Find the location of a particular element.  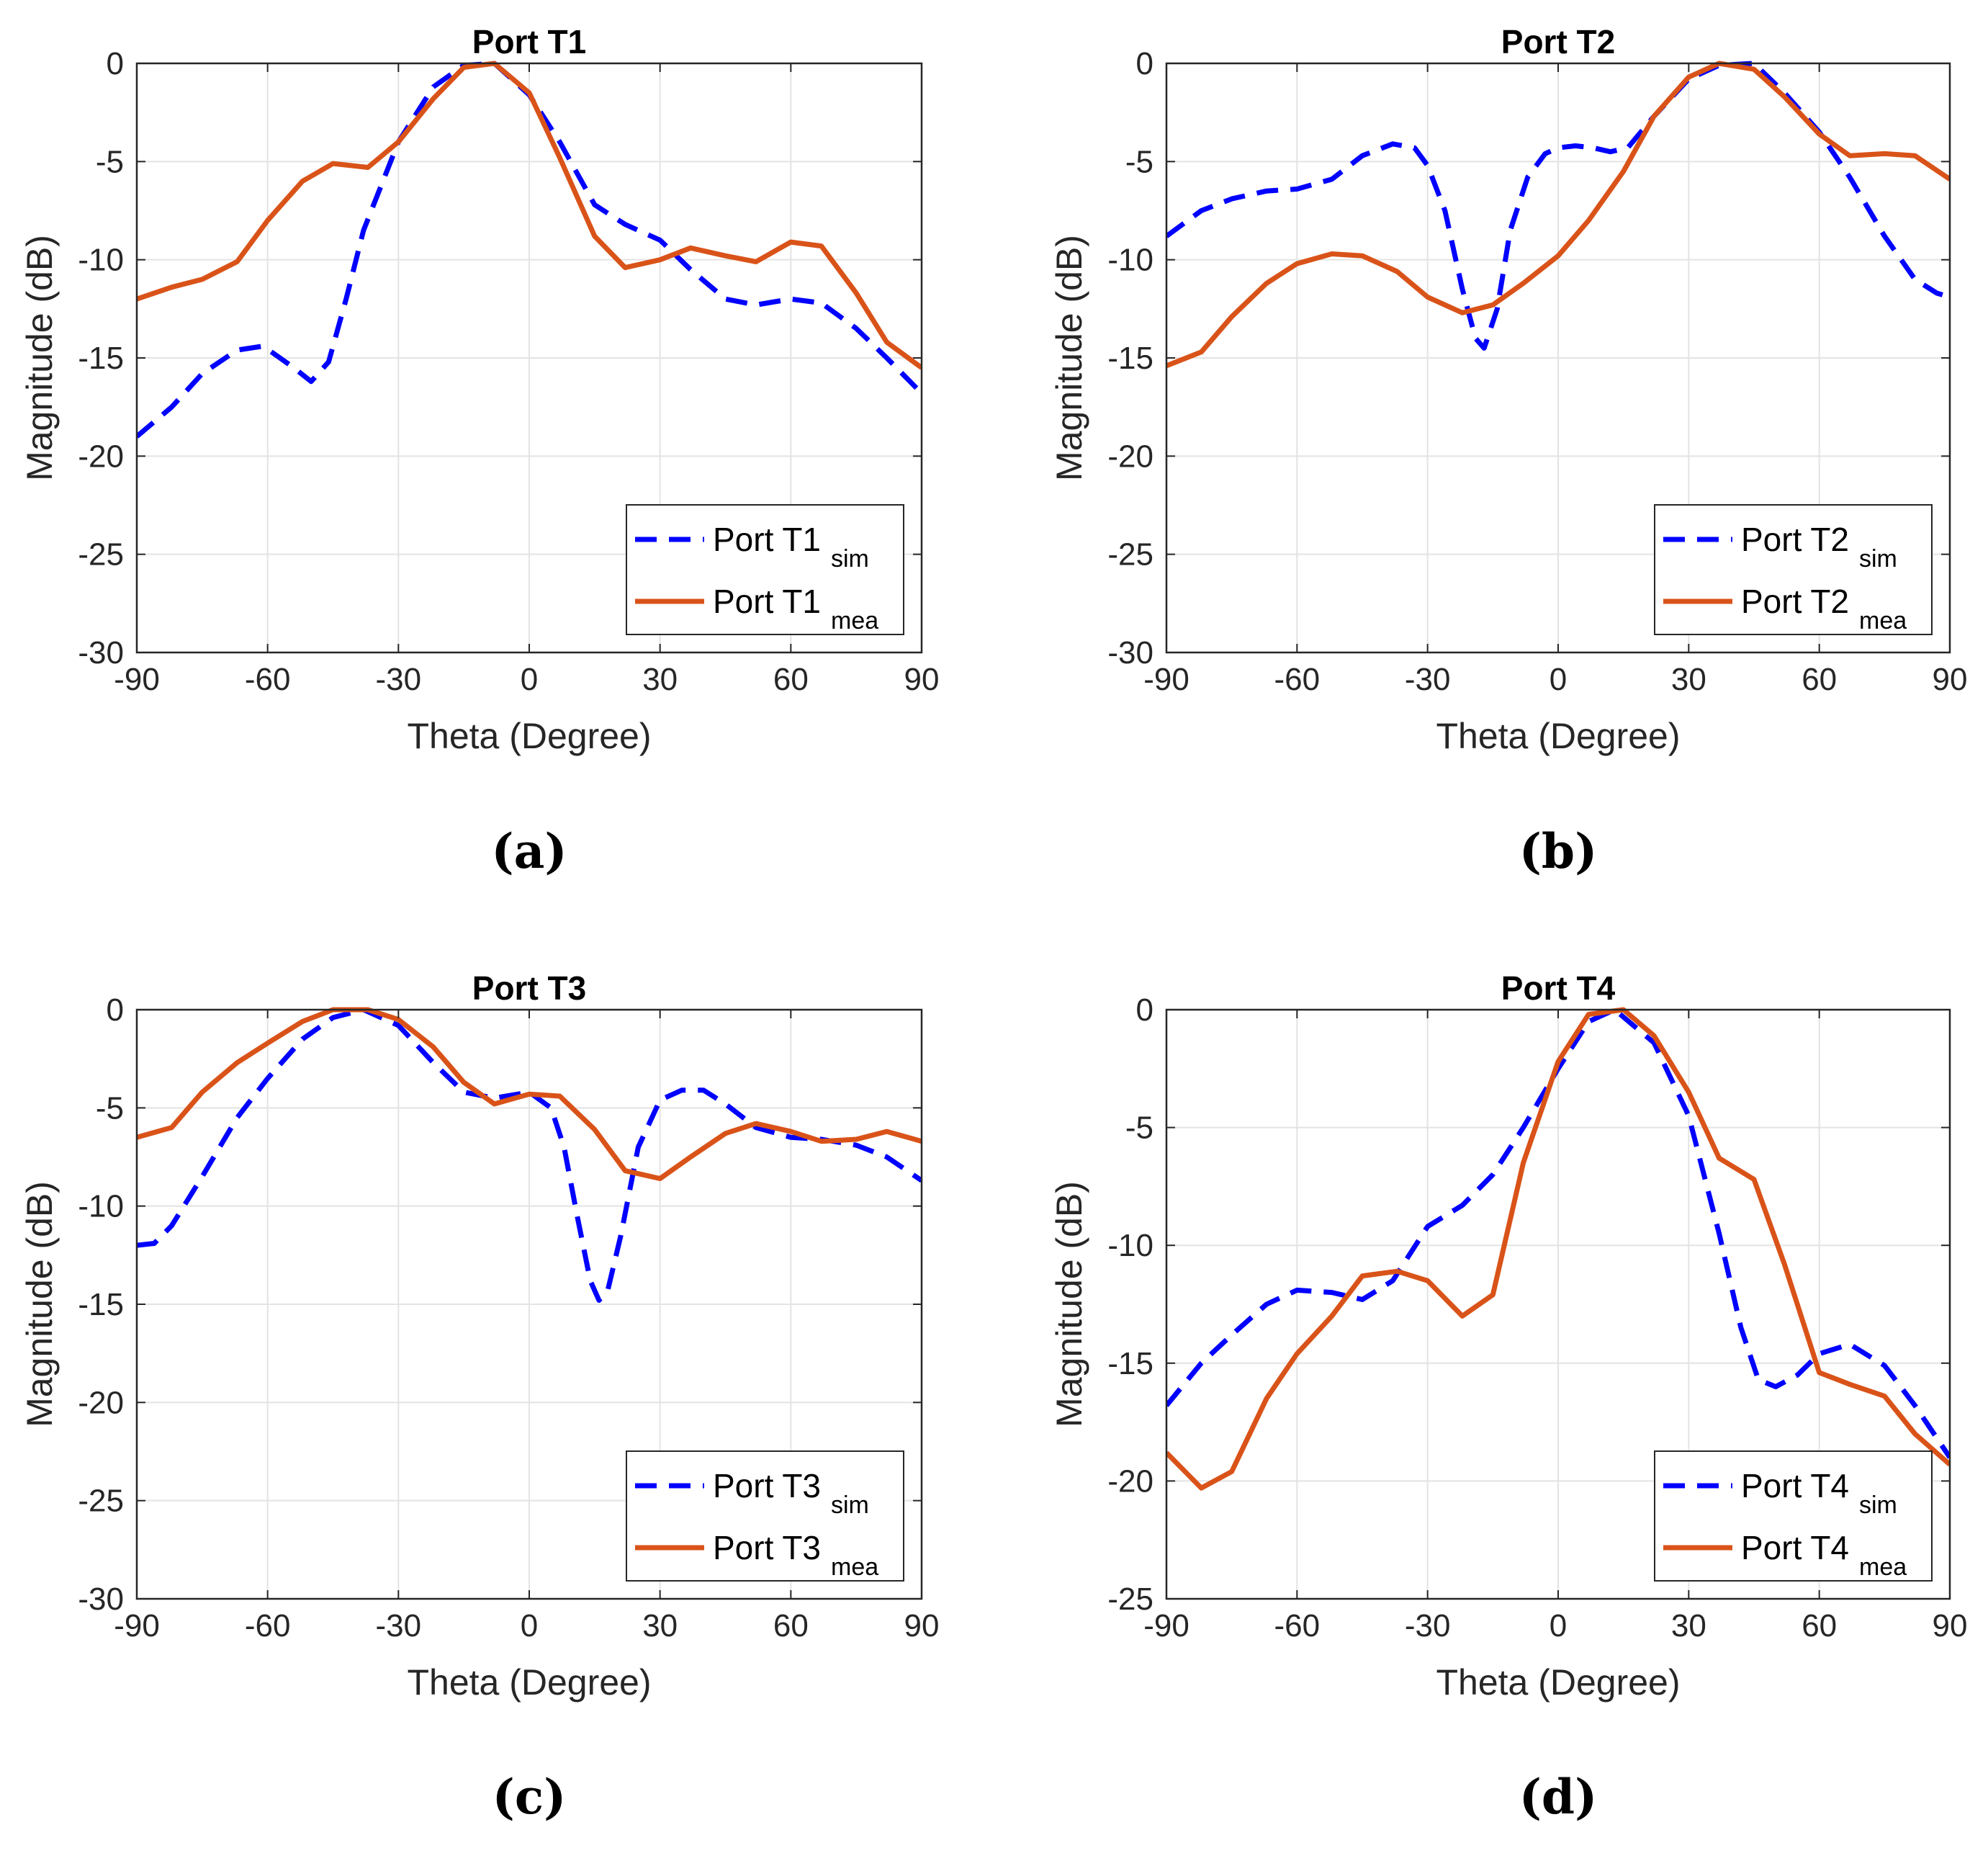

panel-caption: (d) is located at coordinates (1558, 1797).